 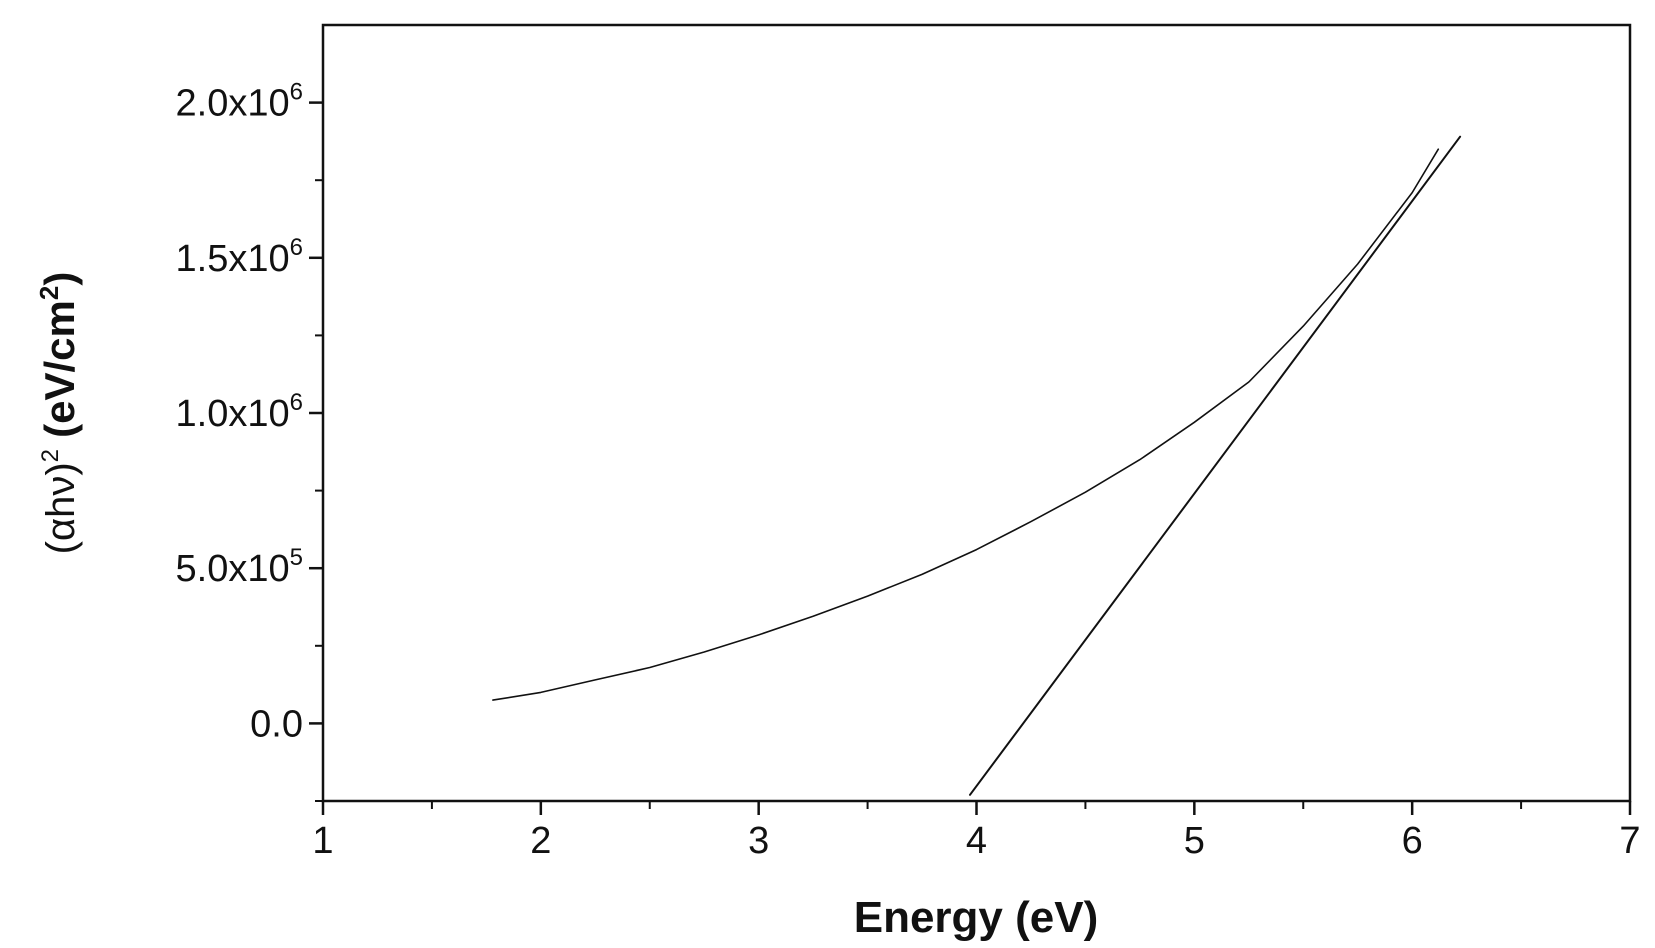 I want to click on y-tick-label: 2.0x10⁶, so click(x=239, y=102).